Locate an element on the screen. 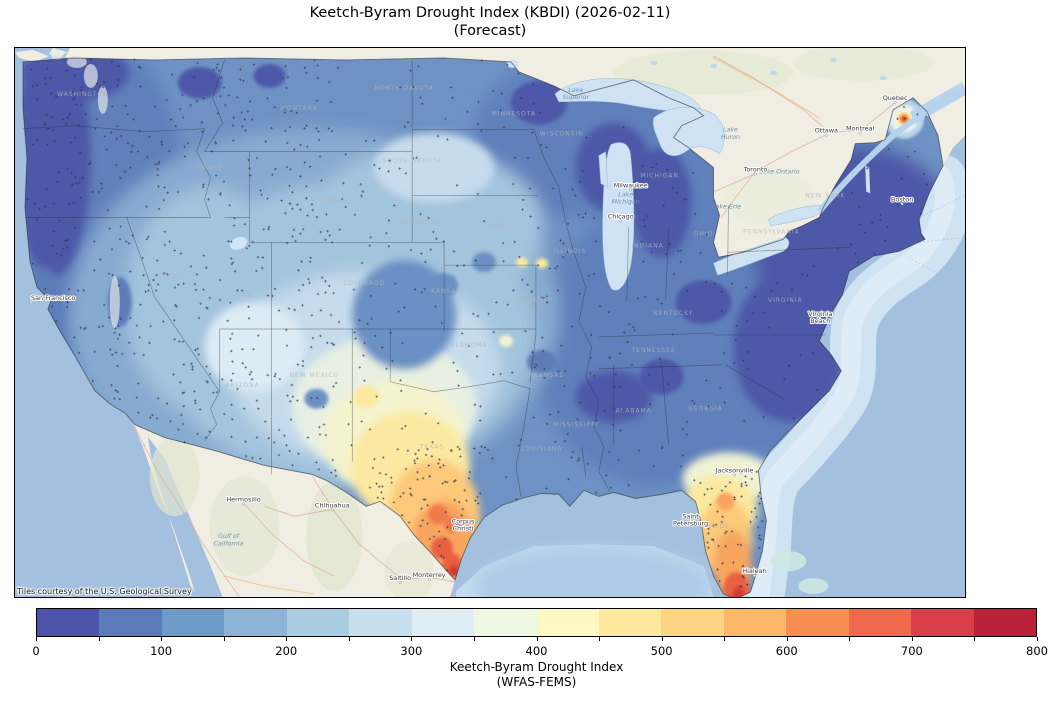  colorbar-tick-label: 200 is located at coordinates (286, 651).